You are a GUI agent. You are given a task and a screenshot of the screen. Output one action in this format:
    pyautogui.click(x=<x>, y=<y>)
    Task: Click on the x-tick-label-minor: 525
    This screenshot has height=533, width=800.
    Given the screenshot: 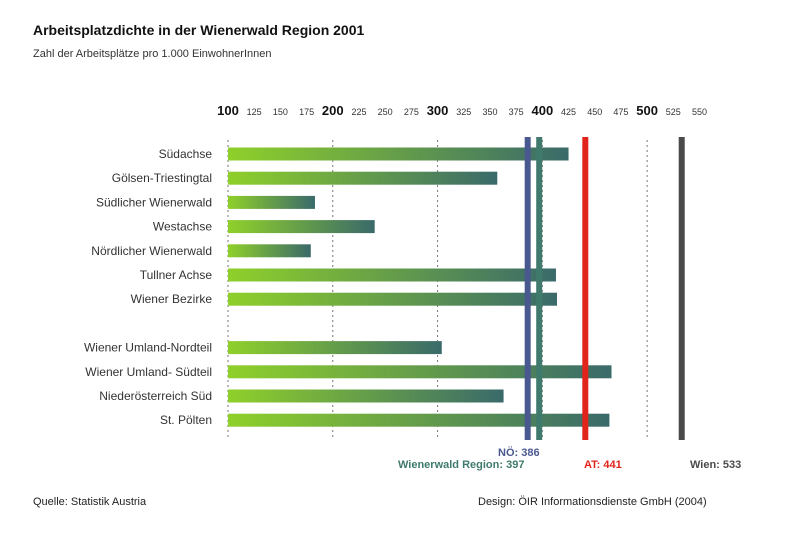 What is the action you would take?
    pyautogui.click(x=673, y=112)
    